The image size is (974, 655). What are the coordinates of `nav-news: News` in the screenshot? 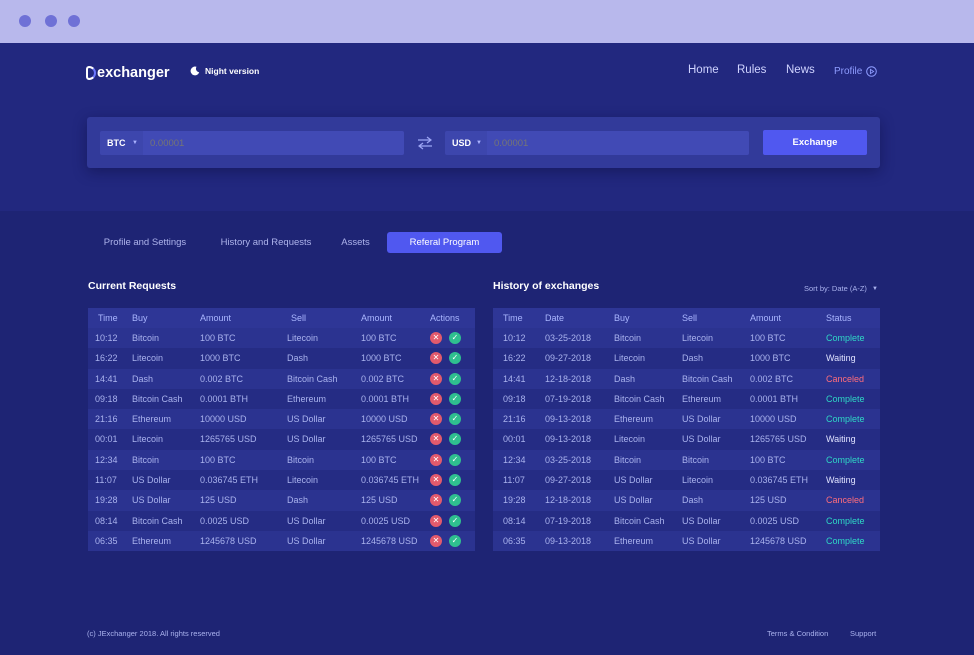 It's located at (800, 70).